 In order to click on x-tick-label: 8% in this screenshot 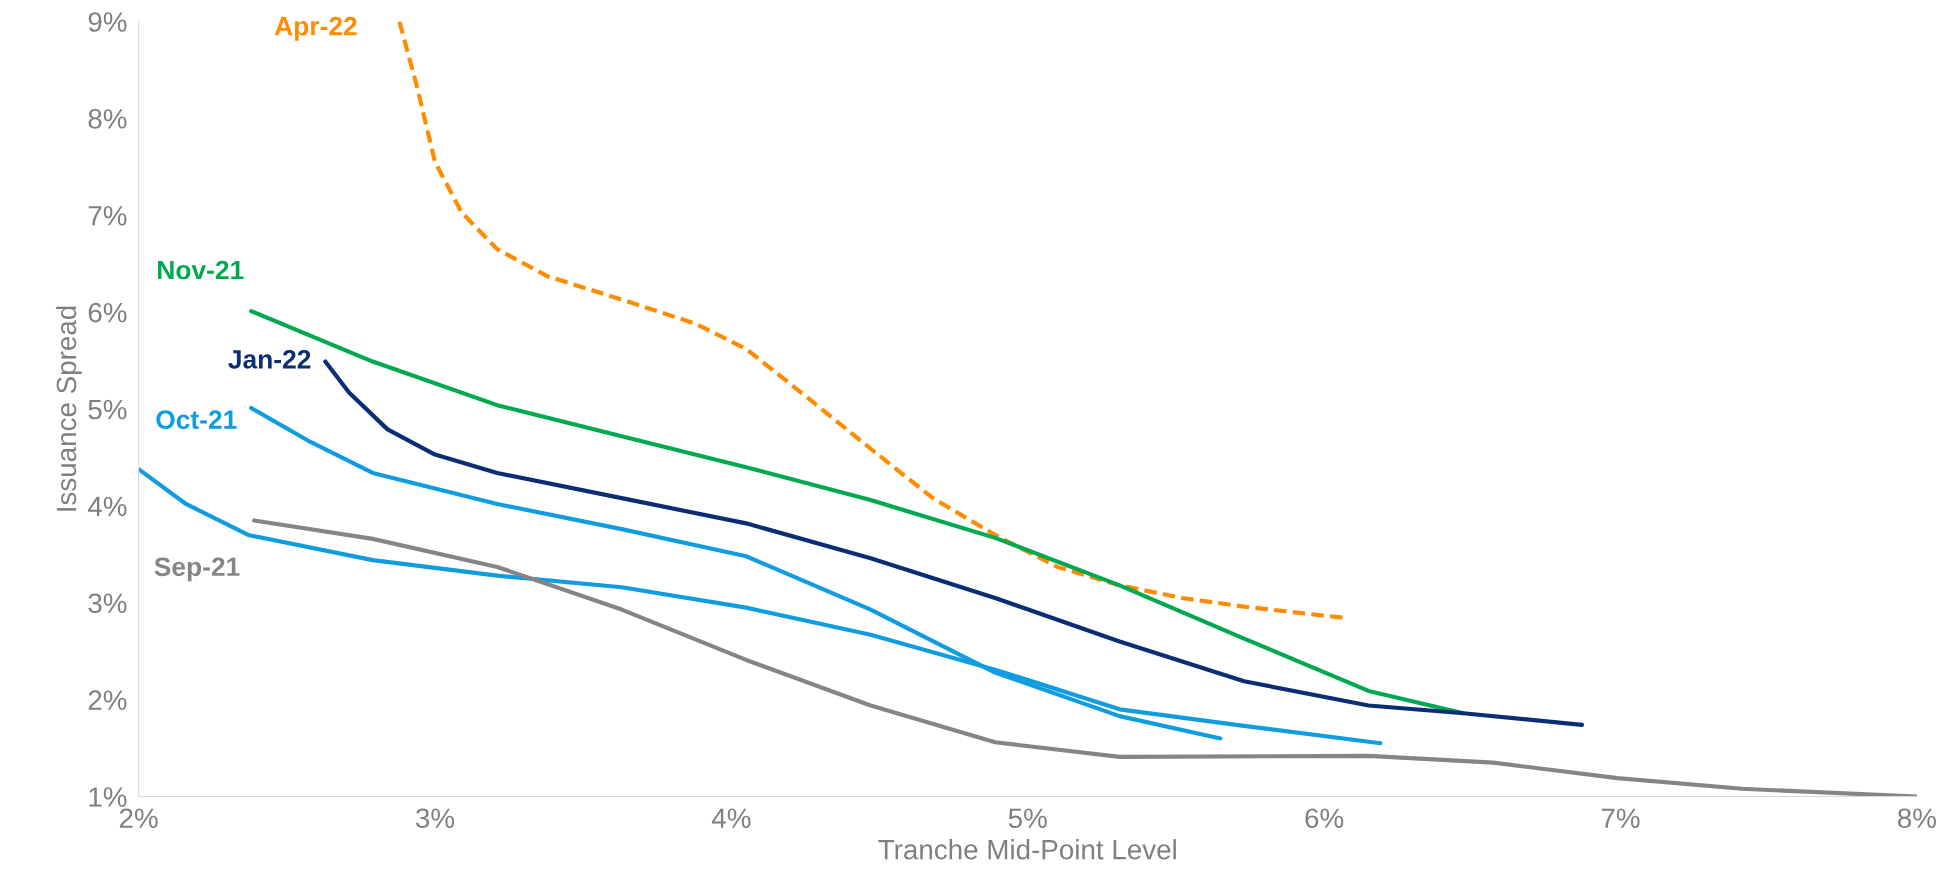, I will do `click(1917, 818)`.